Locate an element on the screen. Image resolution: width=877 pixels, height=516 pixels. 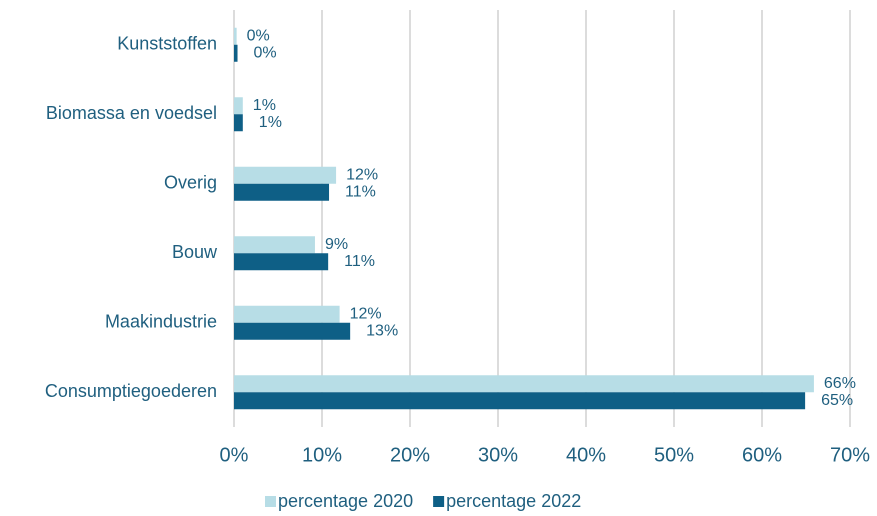
x-tick-label: 30% is located at coordinates (498, 455).